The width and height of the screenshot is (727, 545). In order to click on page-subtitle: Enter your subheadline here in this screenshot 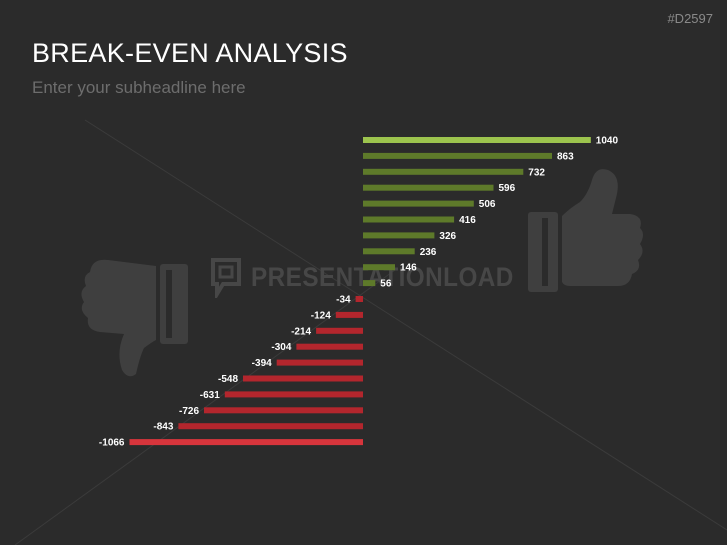, I will do `click(139, 87)`.